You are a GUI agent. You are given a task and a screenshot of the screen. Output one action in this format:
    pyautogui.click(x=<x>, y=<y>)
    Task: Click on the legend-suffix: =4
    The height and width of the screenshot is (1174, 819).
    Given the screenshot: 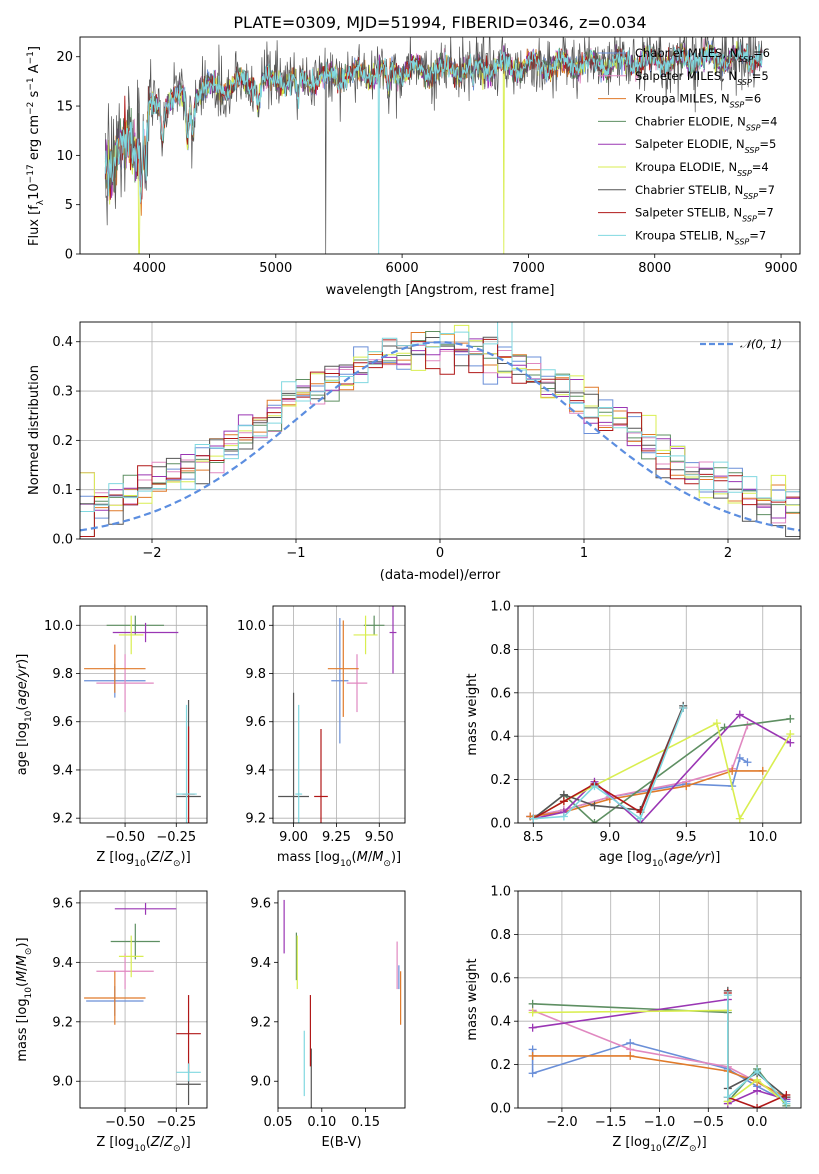 What is the action you would take?
    pyautogui.click(x=760, y=167)
    